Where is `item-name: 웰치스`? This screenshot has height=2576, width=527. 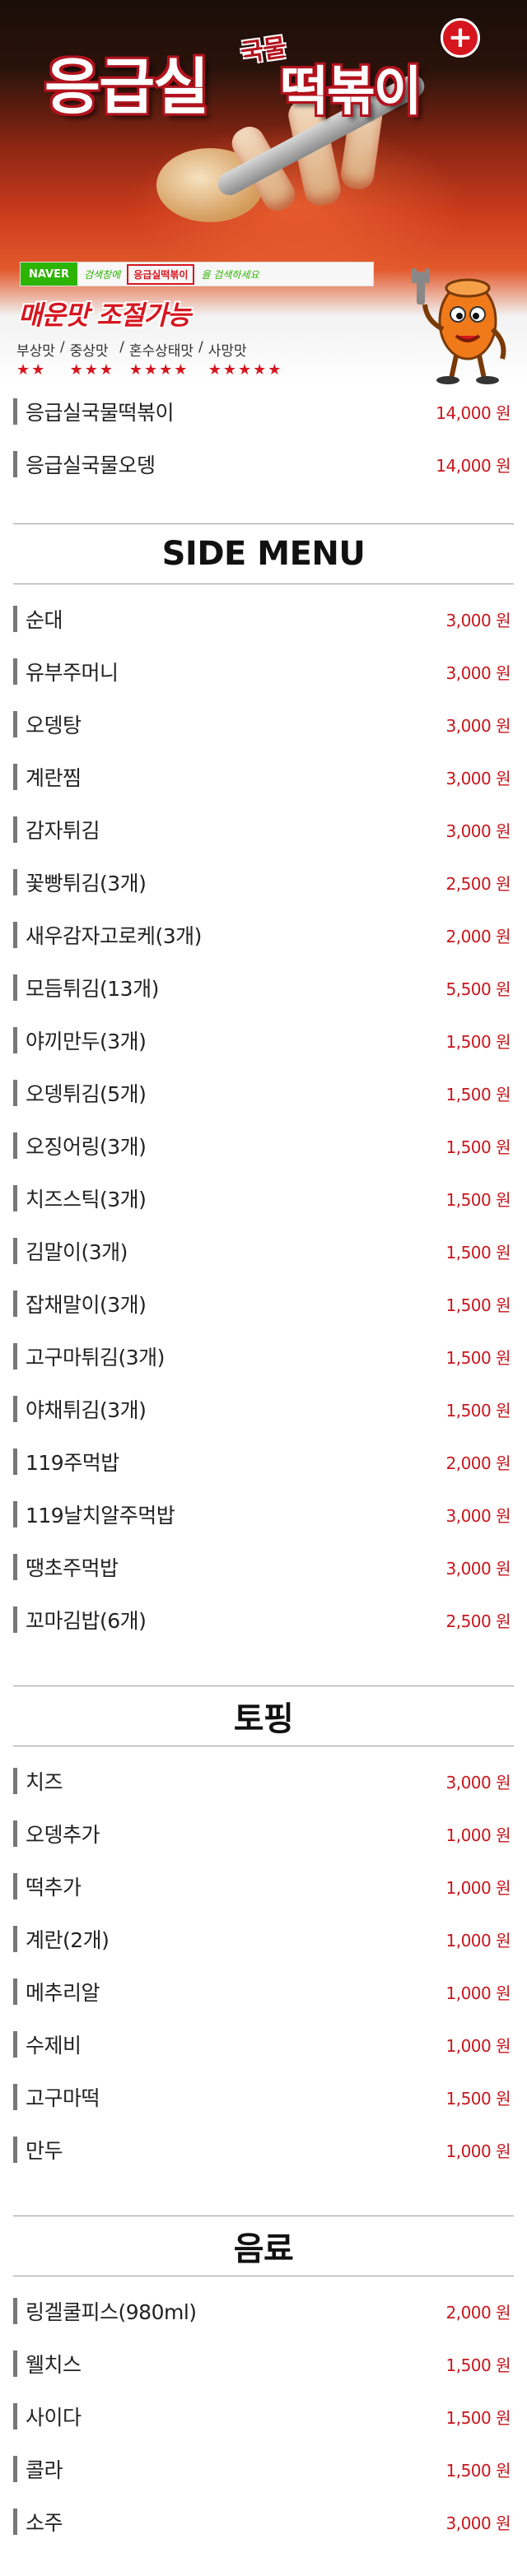
item-name: 웰치스 is located at coordinates (54, 2365).